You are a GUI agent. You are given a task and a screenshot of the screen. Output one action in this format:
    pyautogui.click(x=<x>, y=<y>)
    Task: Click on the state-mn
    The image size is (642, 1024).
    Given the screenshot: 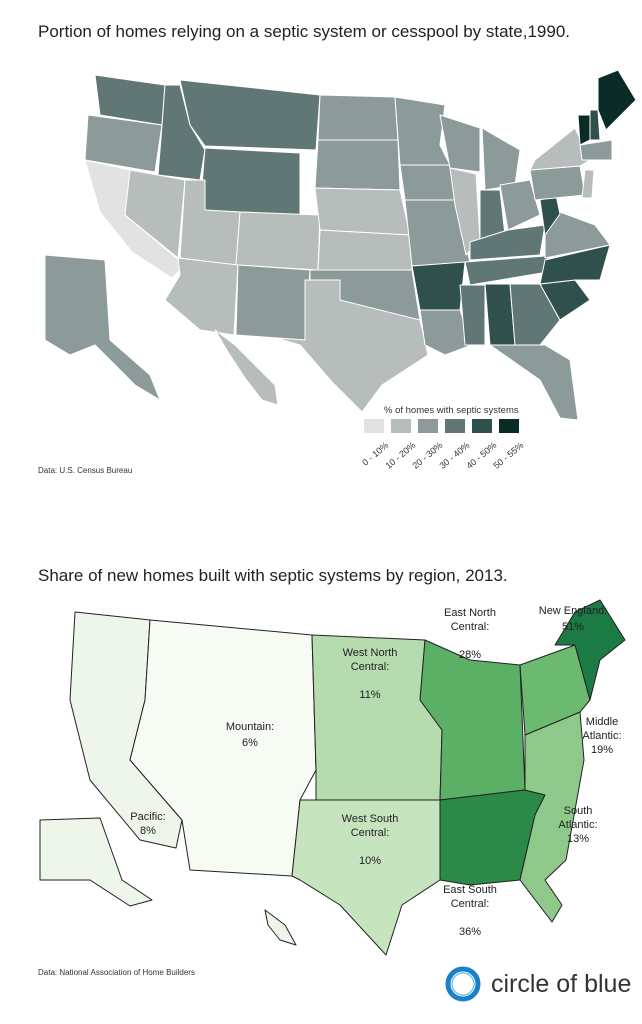 What is the action you would take?
    pyautogui.click(x=422, y=131)
    